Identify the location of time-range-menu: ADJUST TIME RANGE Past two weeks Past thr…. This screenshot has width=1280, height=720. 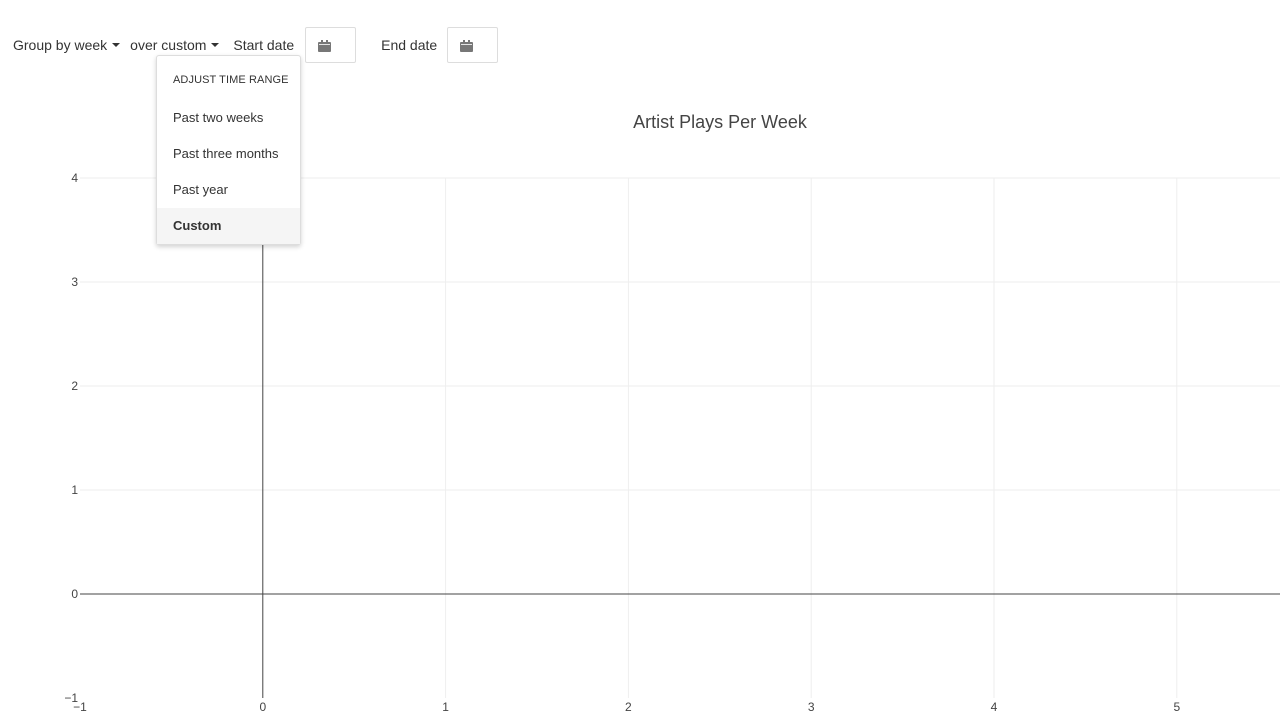
(228, 150).